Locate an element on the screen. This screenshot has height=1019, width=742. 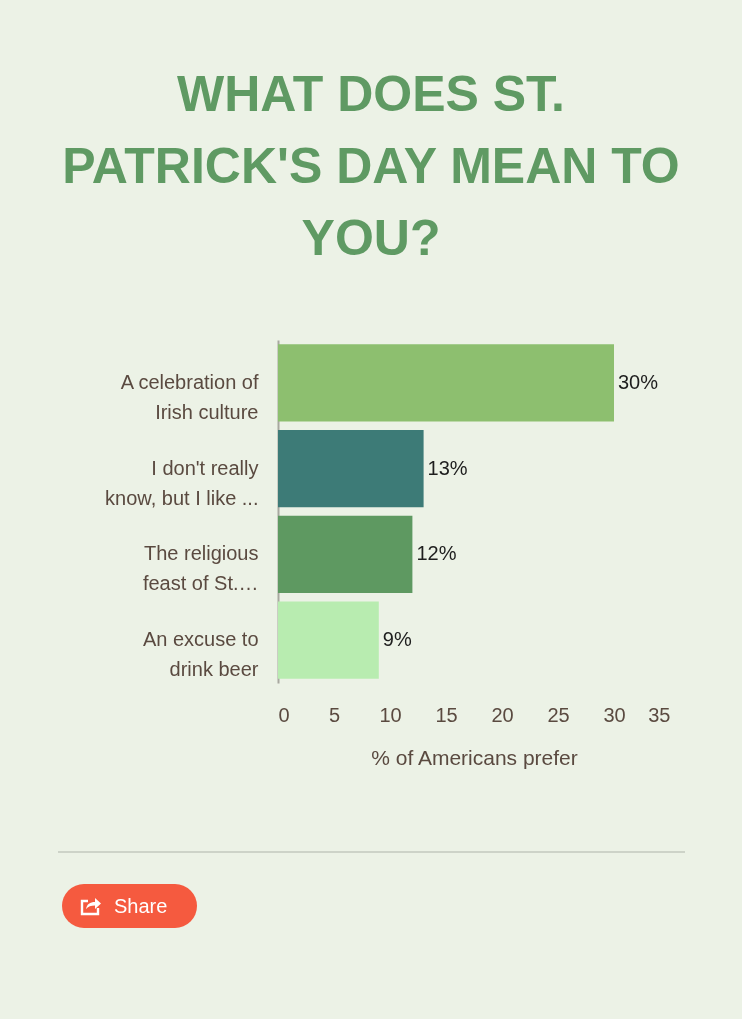
data-label: 12% is located at coordinates (436, 553).